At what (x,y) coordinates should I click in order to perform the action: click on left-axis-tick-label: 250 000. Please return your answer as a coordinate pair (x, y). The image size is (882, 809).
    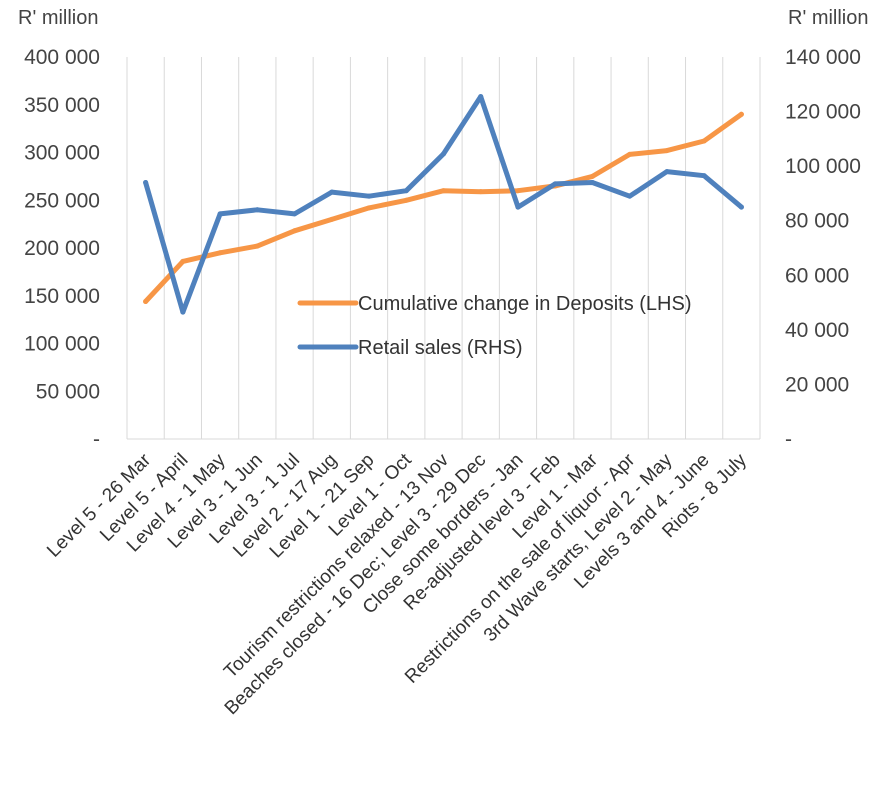
    Looking at the image, I should click on (62, 200).